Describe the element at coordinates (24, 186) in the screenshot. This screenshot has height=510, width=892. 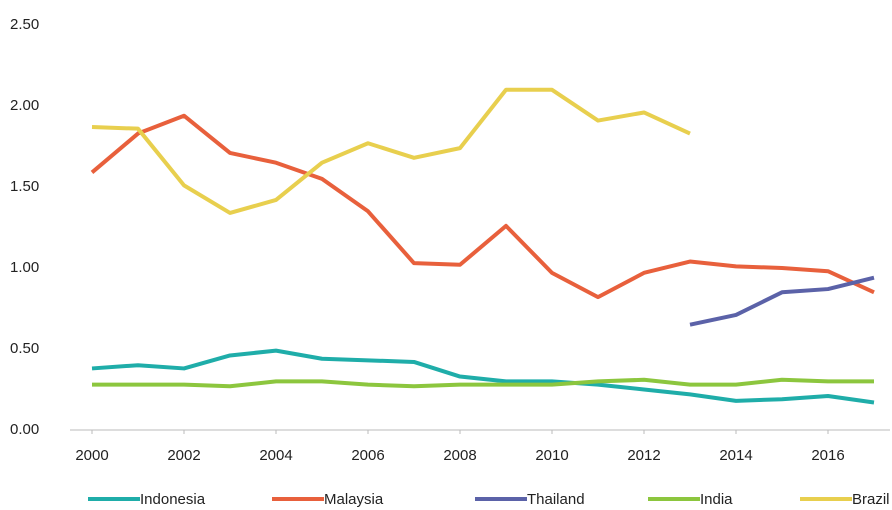
I see `y-tick-label: 1.50` at that location.